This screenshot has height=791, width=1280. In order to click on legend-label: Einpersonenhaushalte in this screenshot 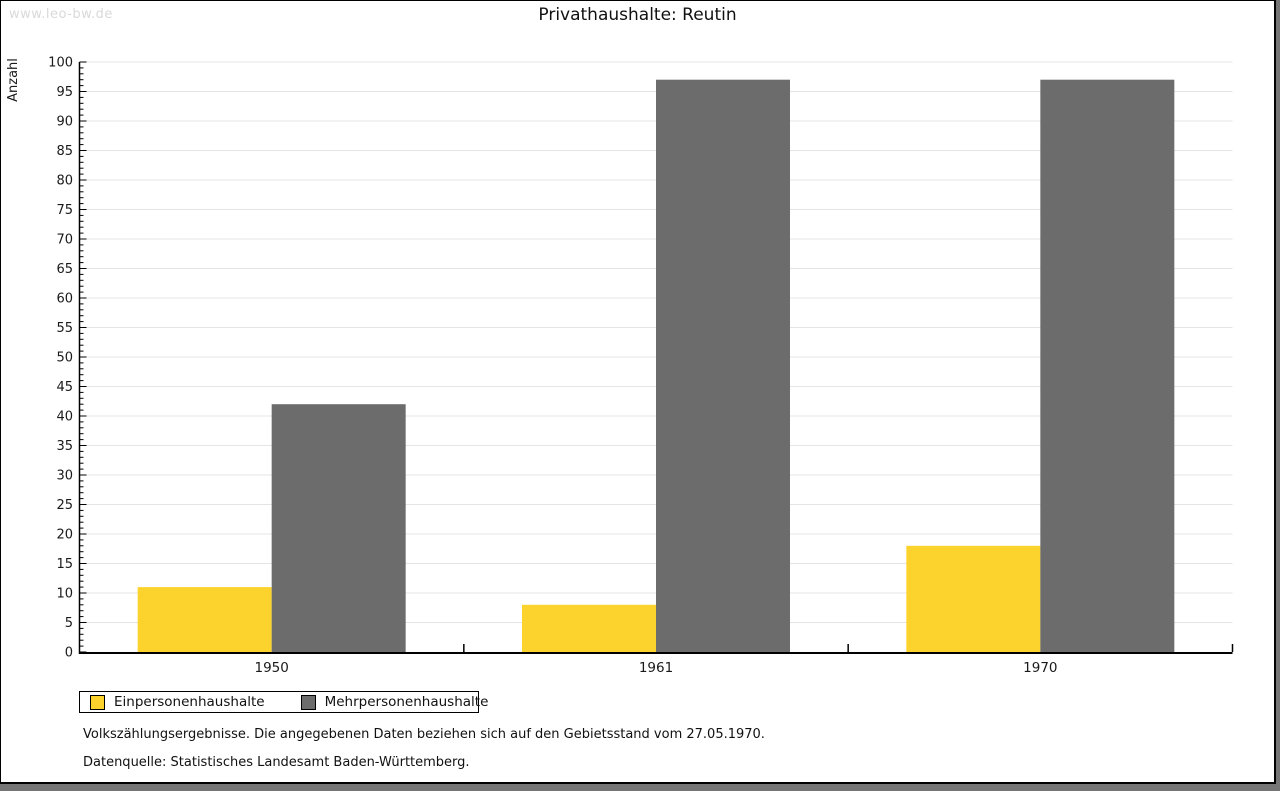, I will do `click(189, 702)`.